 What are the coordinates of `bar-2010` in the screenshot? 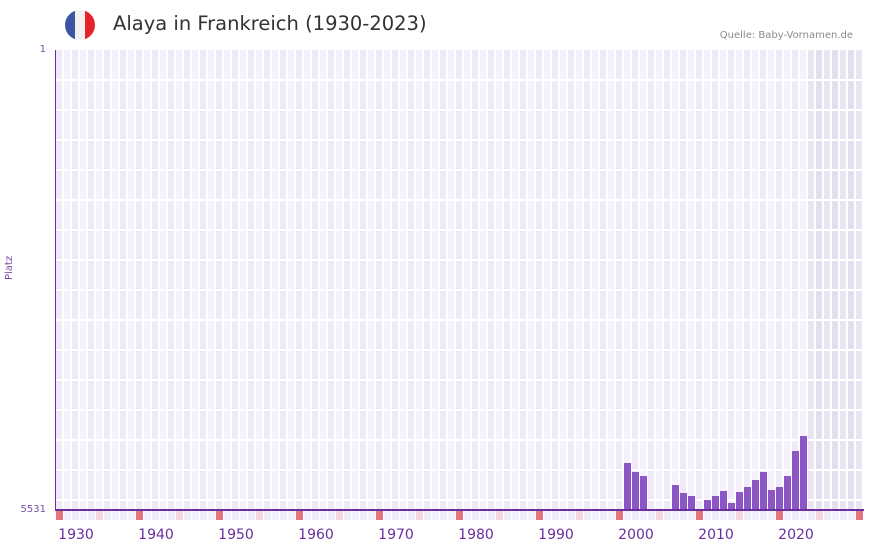 It's located at (715, 503).